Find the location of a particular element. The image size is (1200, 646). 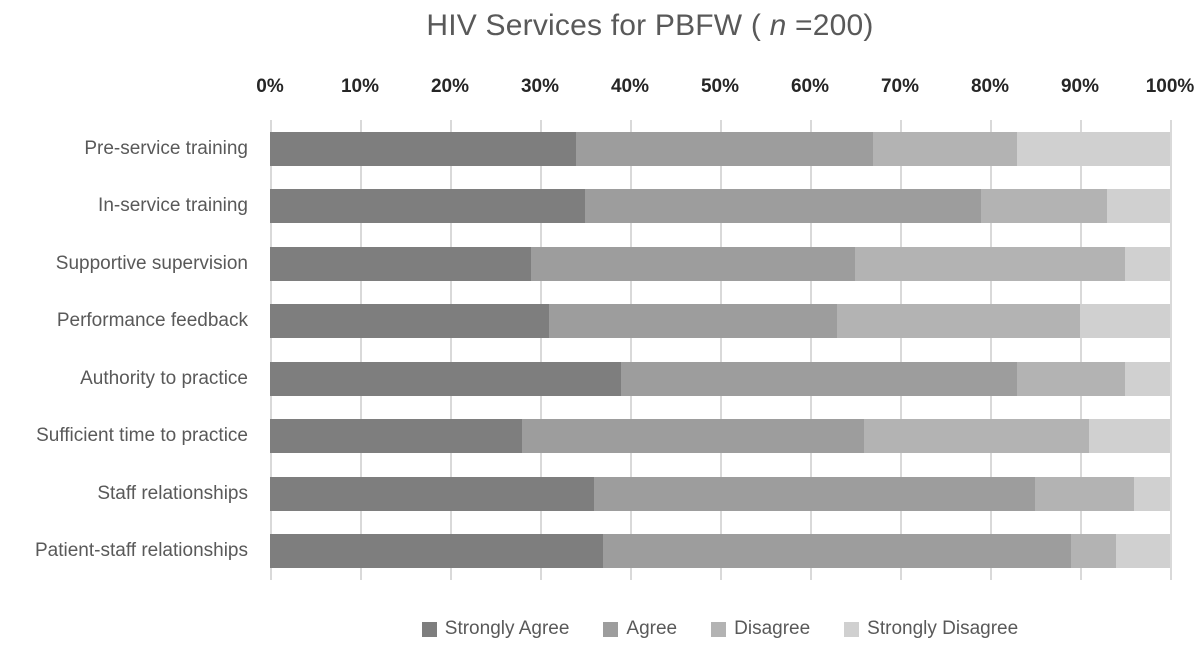

legend-label: Agree is located at coordinates (652, 628).